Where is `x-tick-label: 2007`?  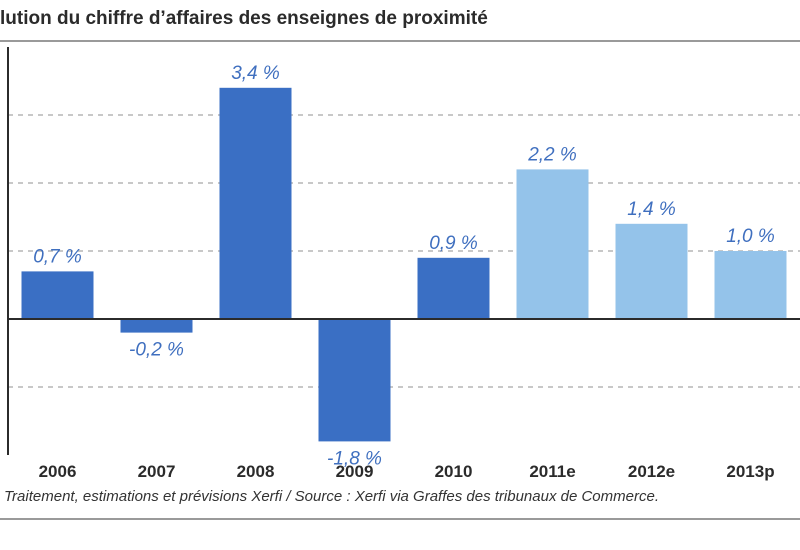
x-tick-label: 2007 is located at coordinates (157, 471).